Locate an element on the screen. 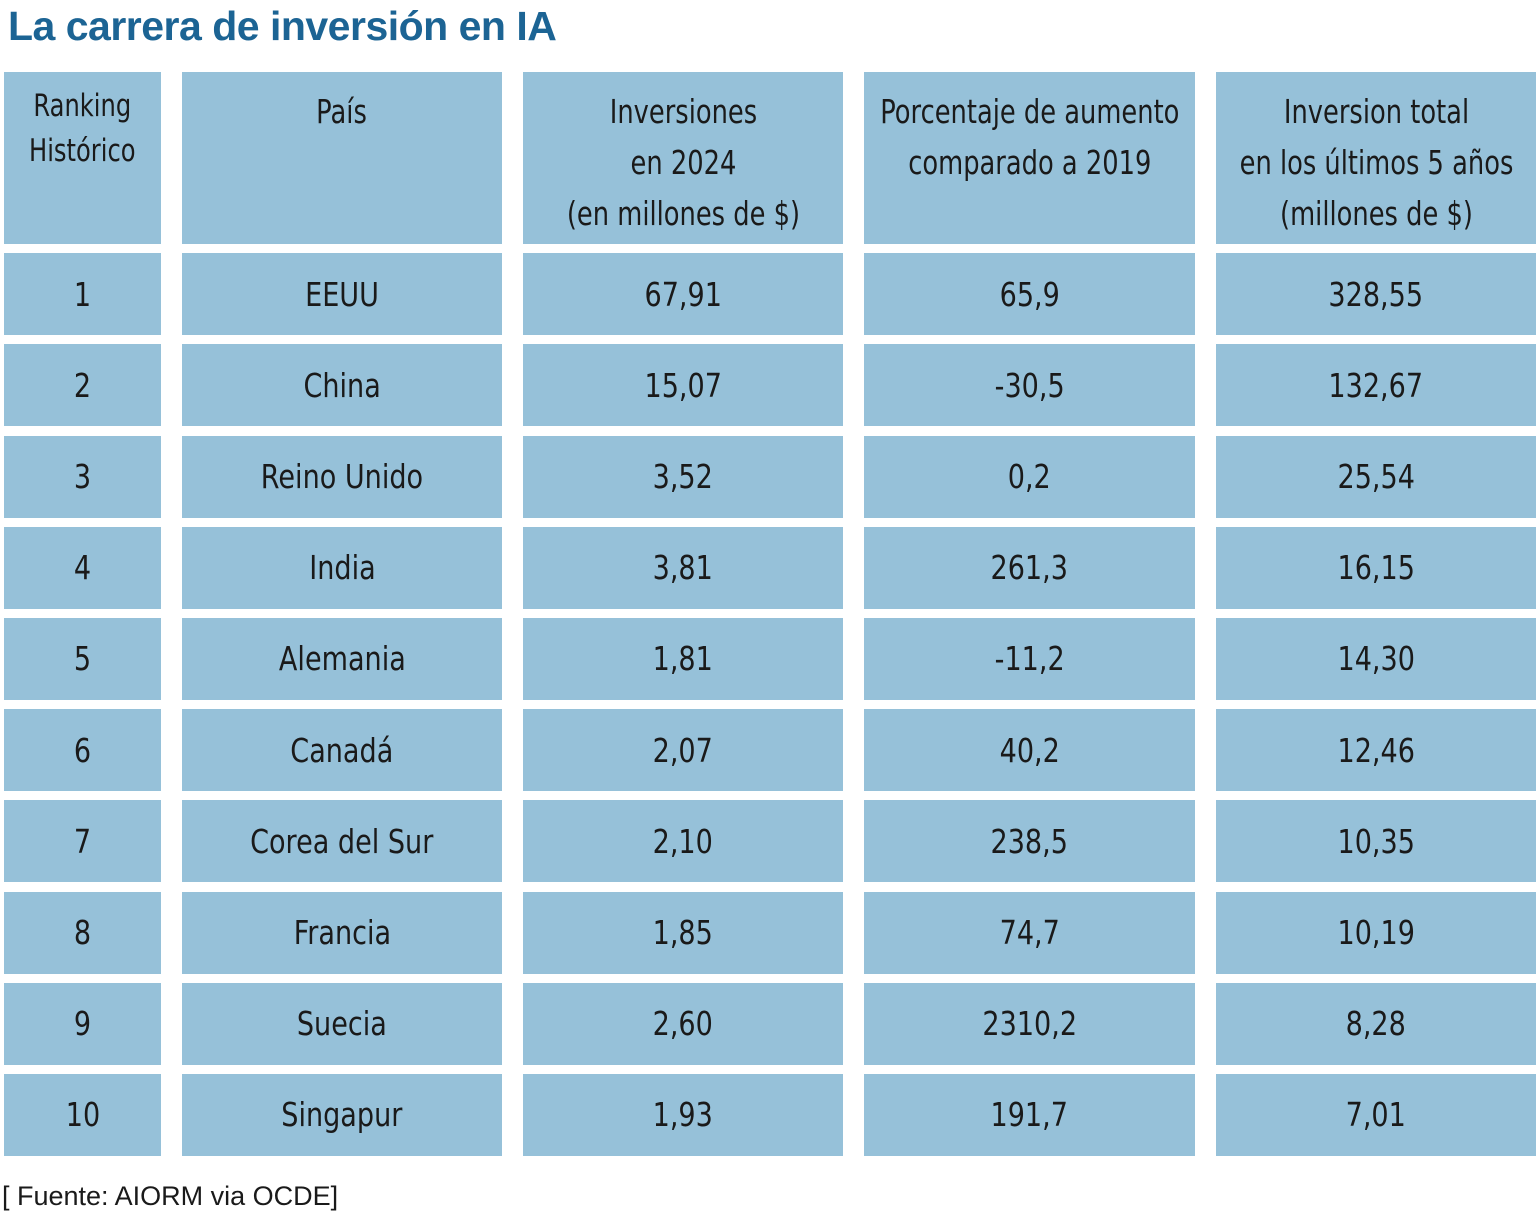 This screenshot has width=1536, height=1218. cell-value: 10,19 is located at coordinates (1376, 932).